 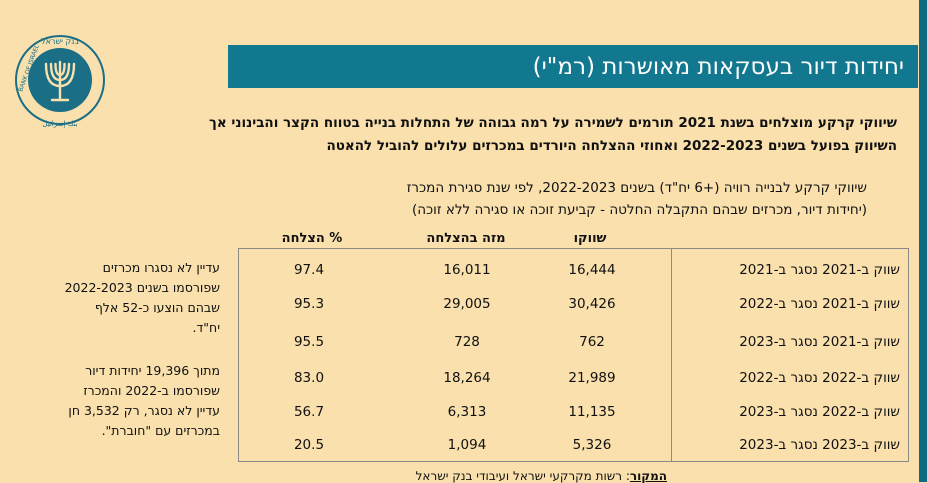 What do you see at coordinates (60, 41) in the screenshot?
I see `logo-text-top: בנק ישראל` at bounding box center [60, 41].